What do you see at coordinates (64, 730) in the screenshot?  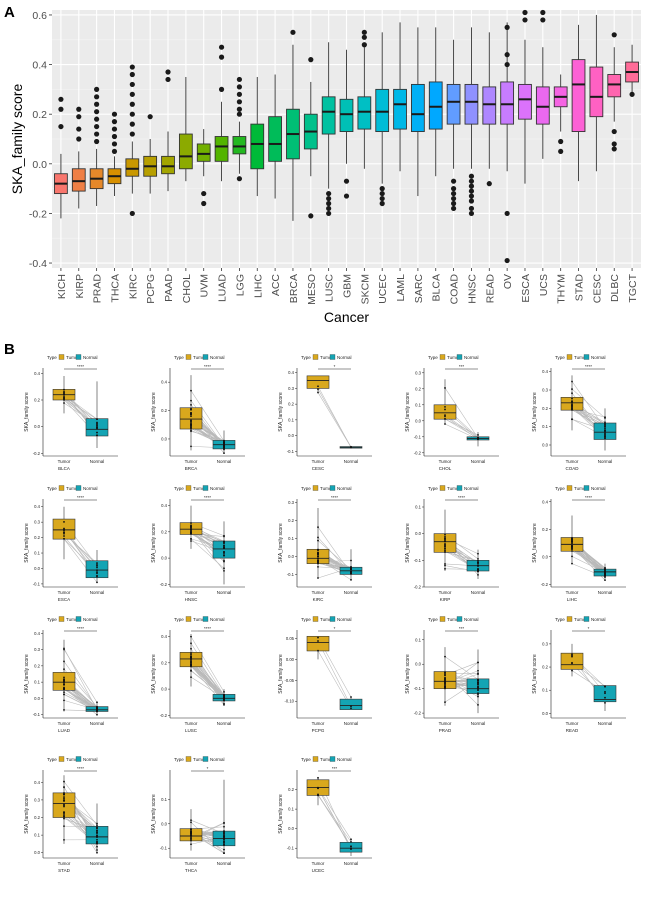 I see `cancer-label: LUAD` at bounding box center [64, 730].